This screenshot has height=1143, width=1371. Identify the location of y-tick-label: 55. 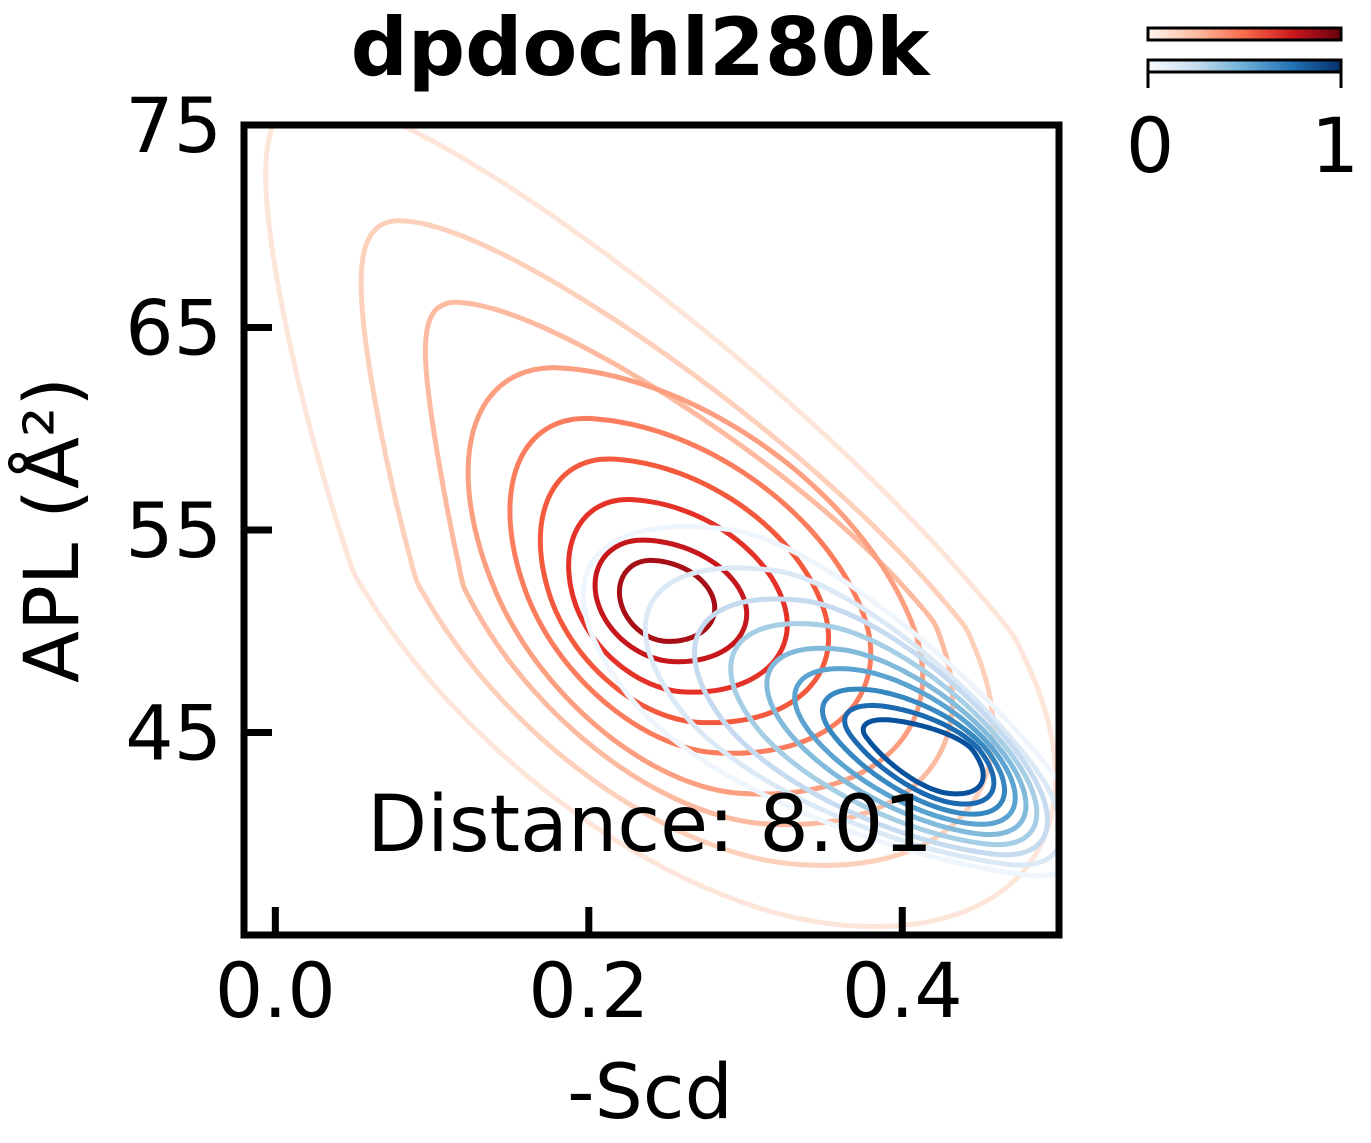
(173, 530).